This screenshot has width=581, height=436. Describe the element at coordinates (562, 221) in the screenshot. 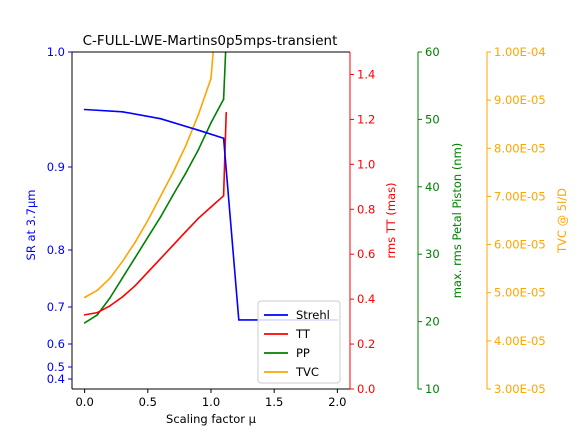

I see `tvc-axis-label: TVC @ 5l/D` at that location.